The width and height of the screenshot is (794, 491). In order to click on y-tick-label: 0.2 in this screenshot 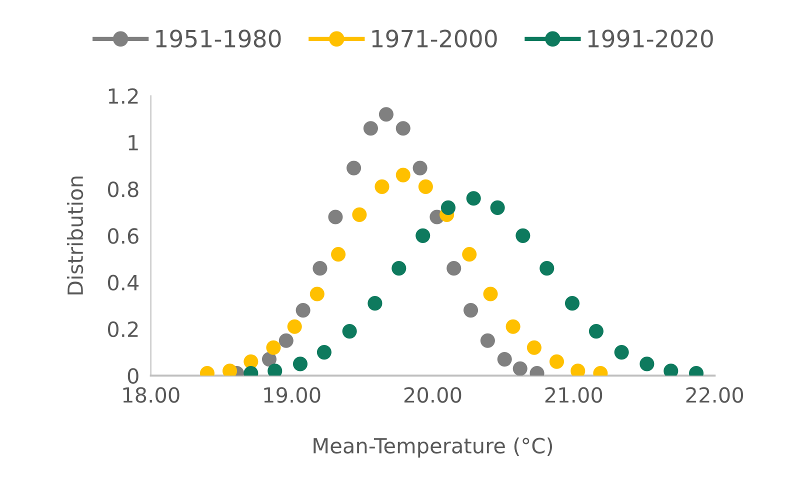, I will do `click(123, 329)`.